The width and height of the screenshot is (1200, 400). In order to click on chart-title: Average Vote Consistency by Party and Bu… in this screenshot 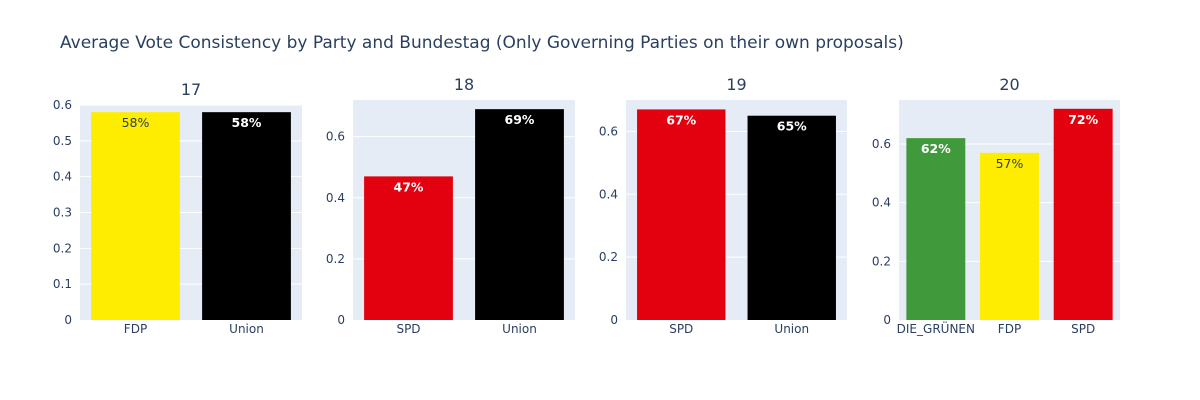, I will do `click(482, 43)`.